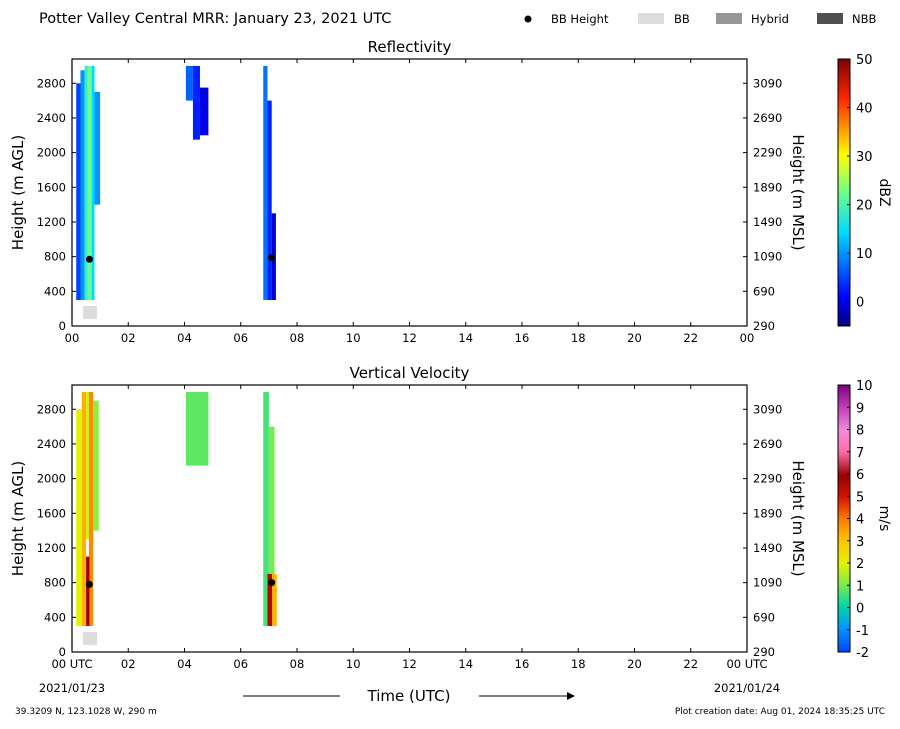 The height and width of the screenshot is (729, 900). Describe the element at coordinates (860, 431) in the screenshot. I see `colorbar-tick-label: 8` at that location.